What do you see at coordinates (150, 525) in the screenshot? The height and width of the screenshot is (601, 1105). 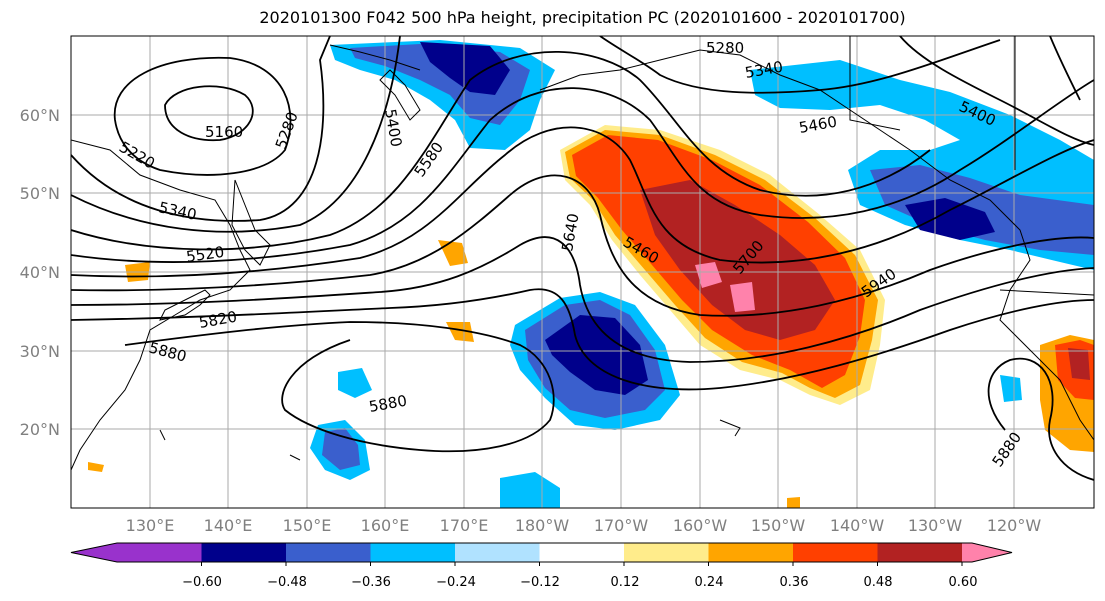 I see `lon-label-130e: 130°E` at bounding box center [150, 525].